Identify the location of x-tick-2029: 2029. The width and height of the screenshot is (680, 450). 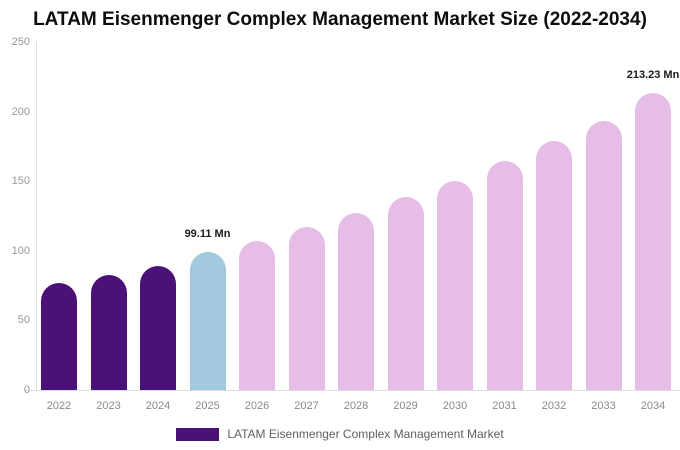
(405, 406).